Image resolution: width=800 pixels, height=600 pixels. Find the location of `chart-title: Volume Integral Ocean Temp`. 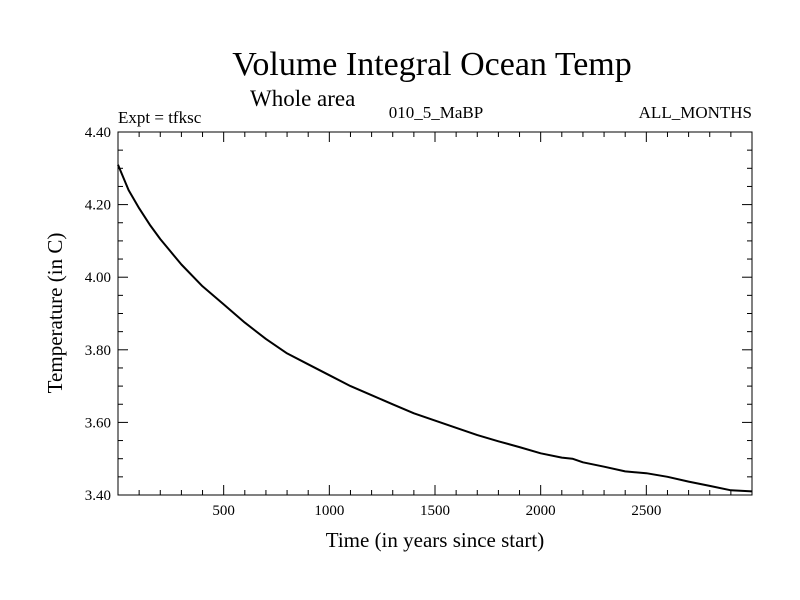

chart-title: Volume Integral Ocean Temp is located at coordinates (432, 64).